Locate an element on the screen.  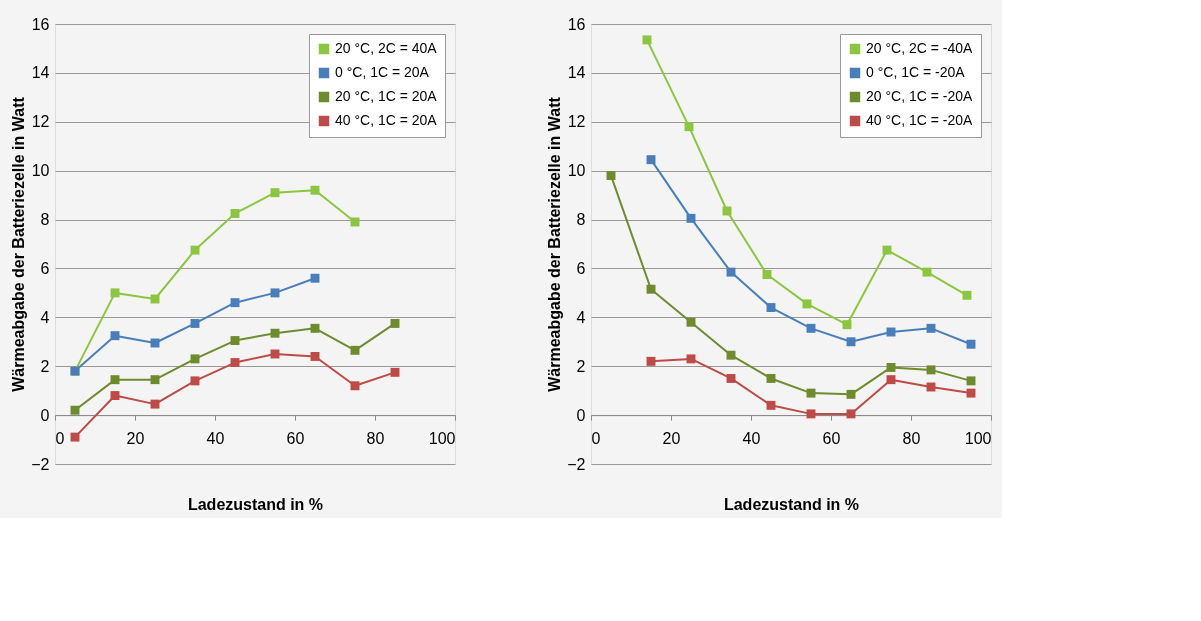
legend-label: 0 °C, 1C = -20A is located at coordinates (916, 72).